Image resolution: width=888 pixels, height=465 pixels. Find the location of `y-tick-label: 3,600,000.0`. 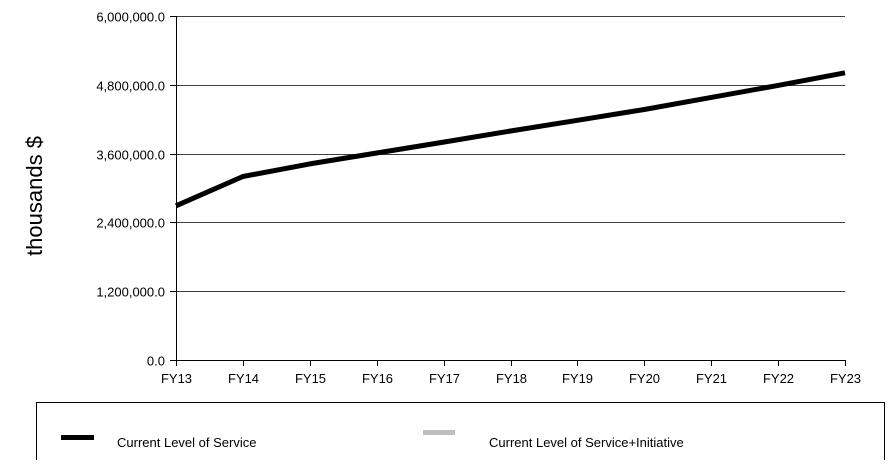

y-tick-label: 3,600,000.0 is located at coordinates (130, 155).